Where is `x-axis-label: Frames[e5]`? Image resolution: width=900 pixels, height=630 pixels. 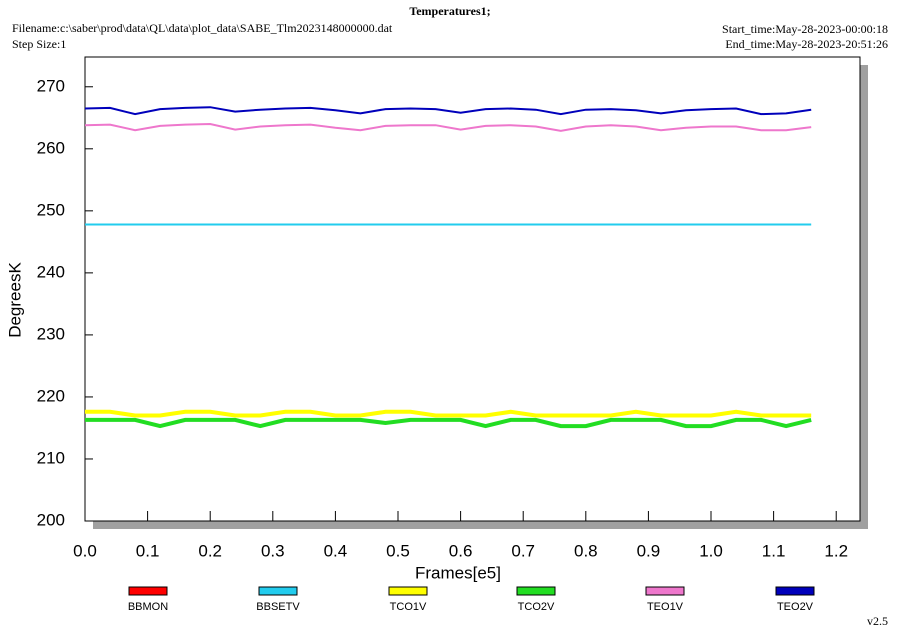
x-axis-label: Frames[e5] is located at coordinates (458, 572).